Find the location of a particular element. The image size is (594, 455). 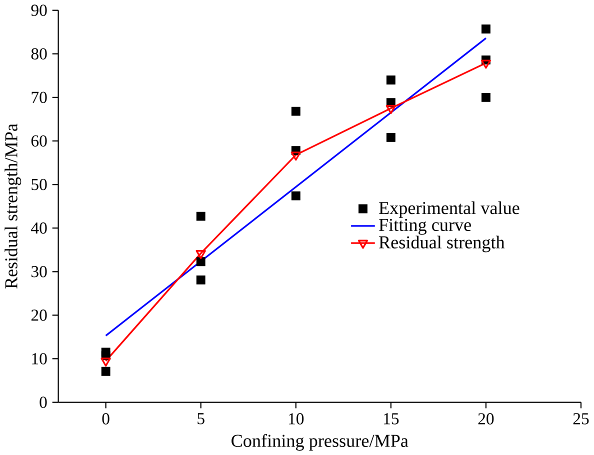

x-axis-title: Confining pressure/MPa is located at coordinates (320, 442).